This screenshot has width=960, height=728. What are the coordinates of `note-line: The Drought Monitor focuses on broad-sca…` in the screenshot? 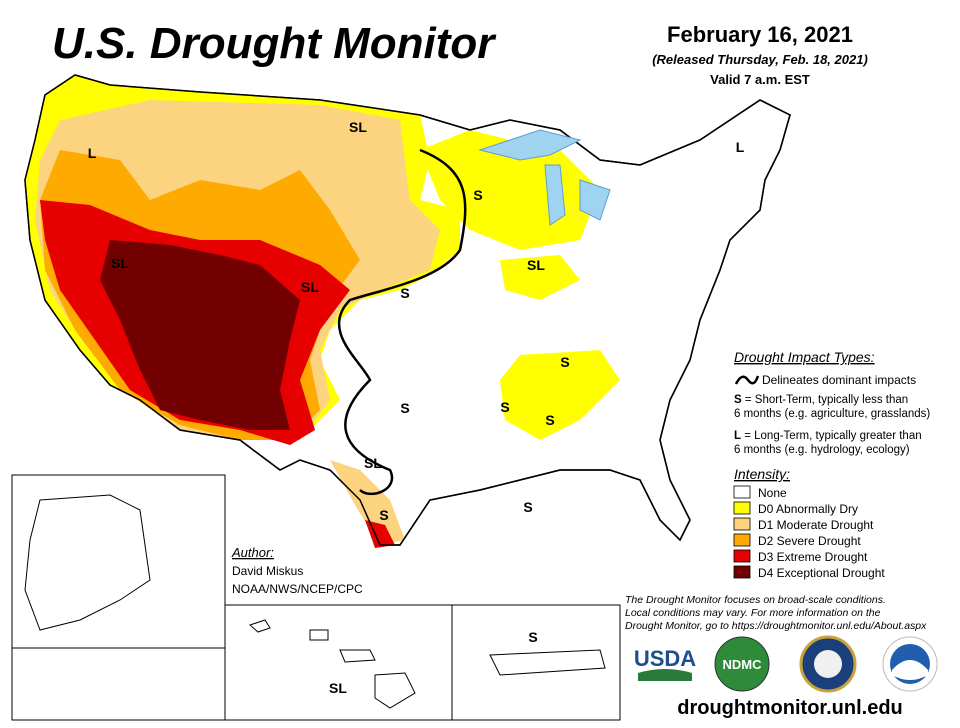 It's located at (755, 600).